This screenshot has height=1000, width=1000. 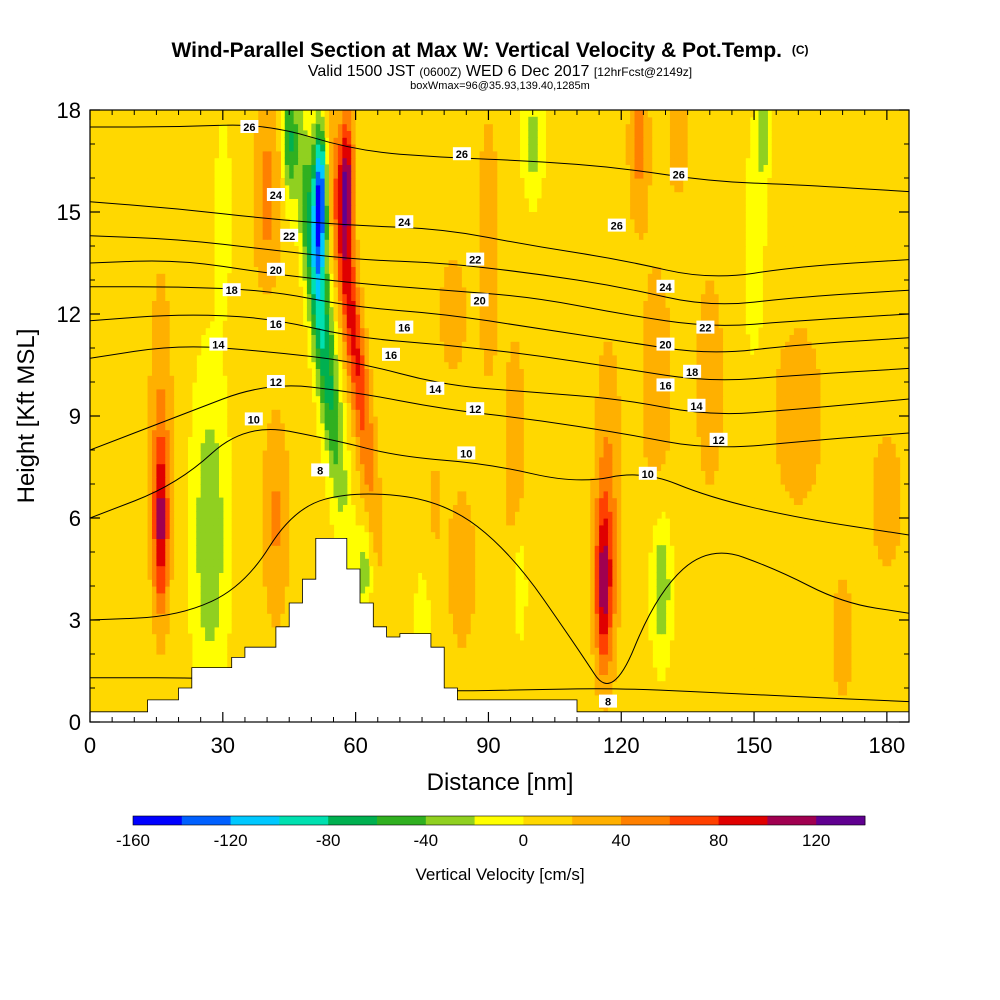 I want to click on valid-label: Valid 1500 JST, so click(x=362, y=71).